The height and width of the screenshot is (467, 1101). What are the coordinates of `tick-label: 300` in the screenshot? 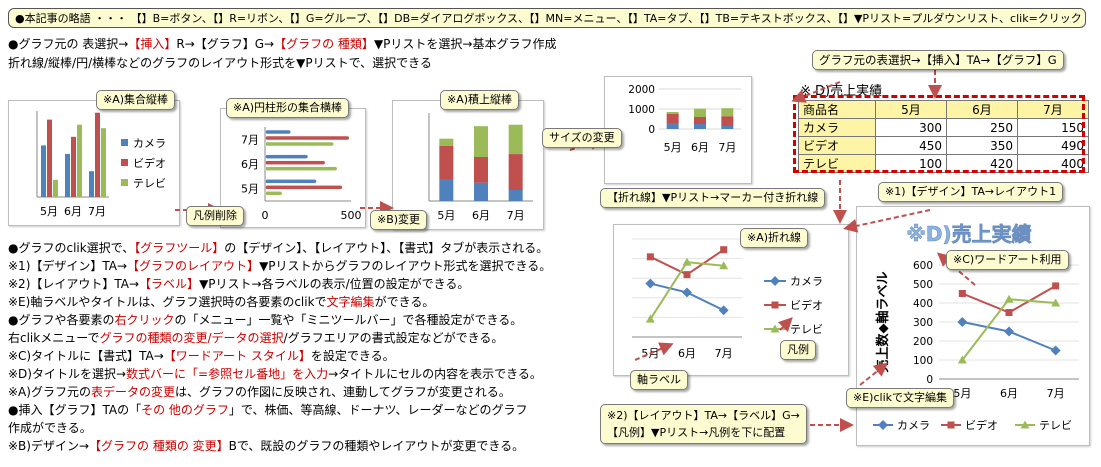 It's located at (923, 323).